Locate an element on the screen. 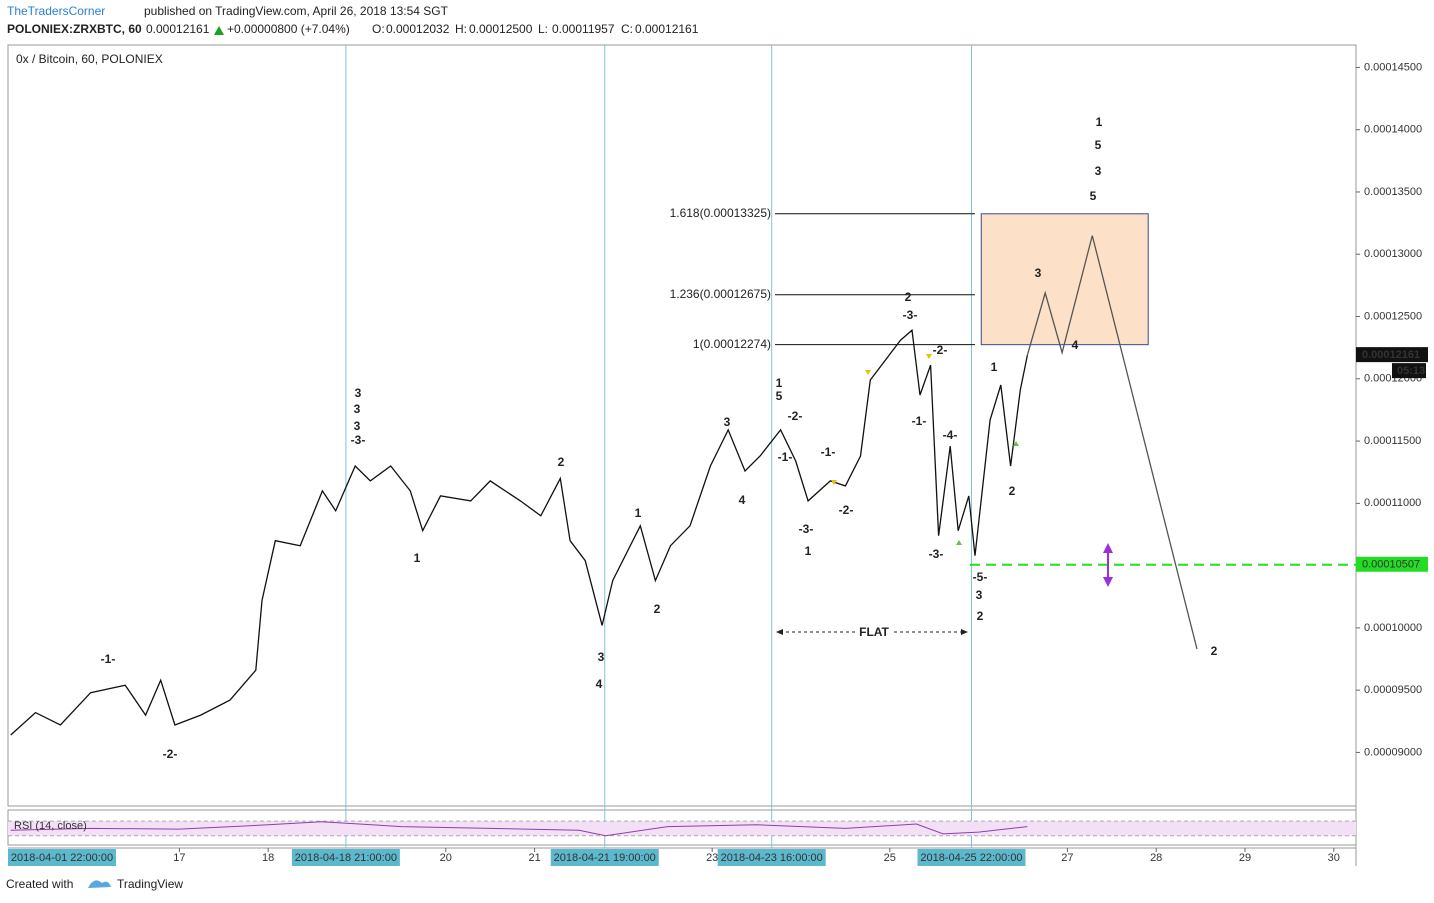  countdown-tag is located at coordinates (1409, 371).